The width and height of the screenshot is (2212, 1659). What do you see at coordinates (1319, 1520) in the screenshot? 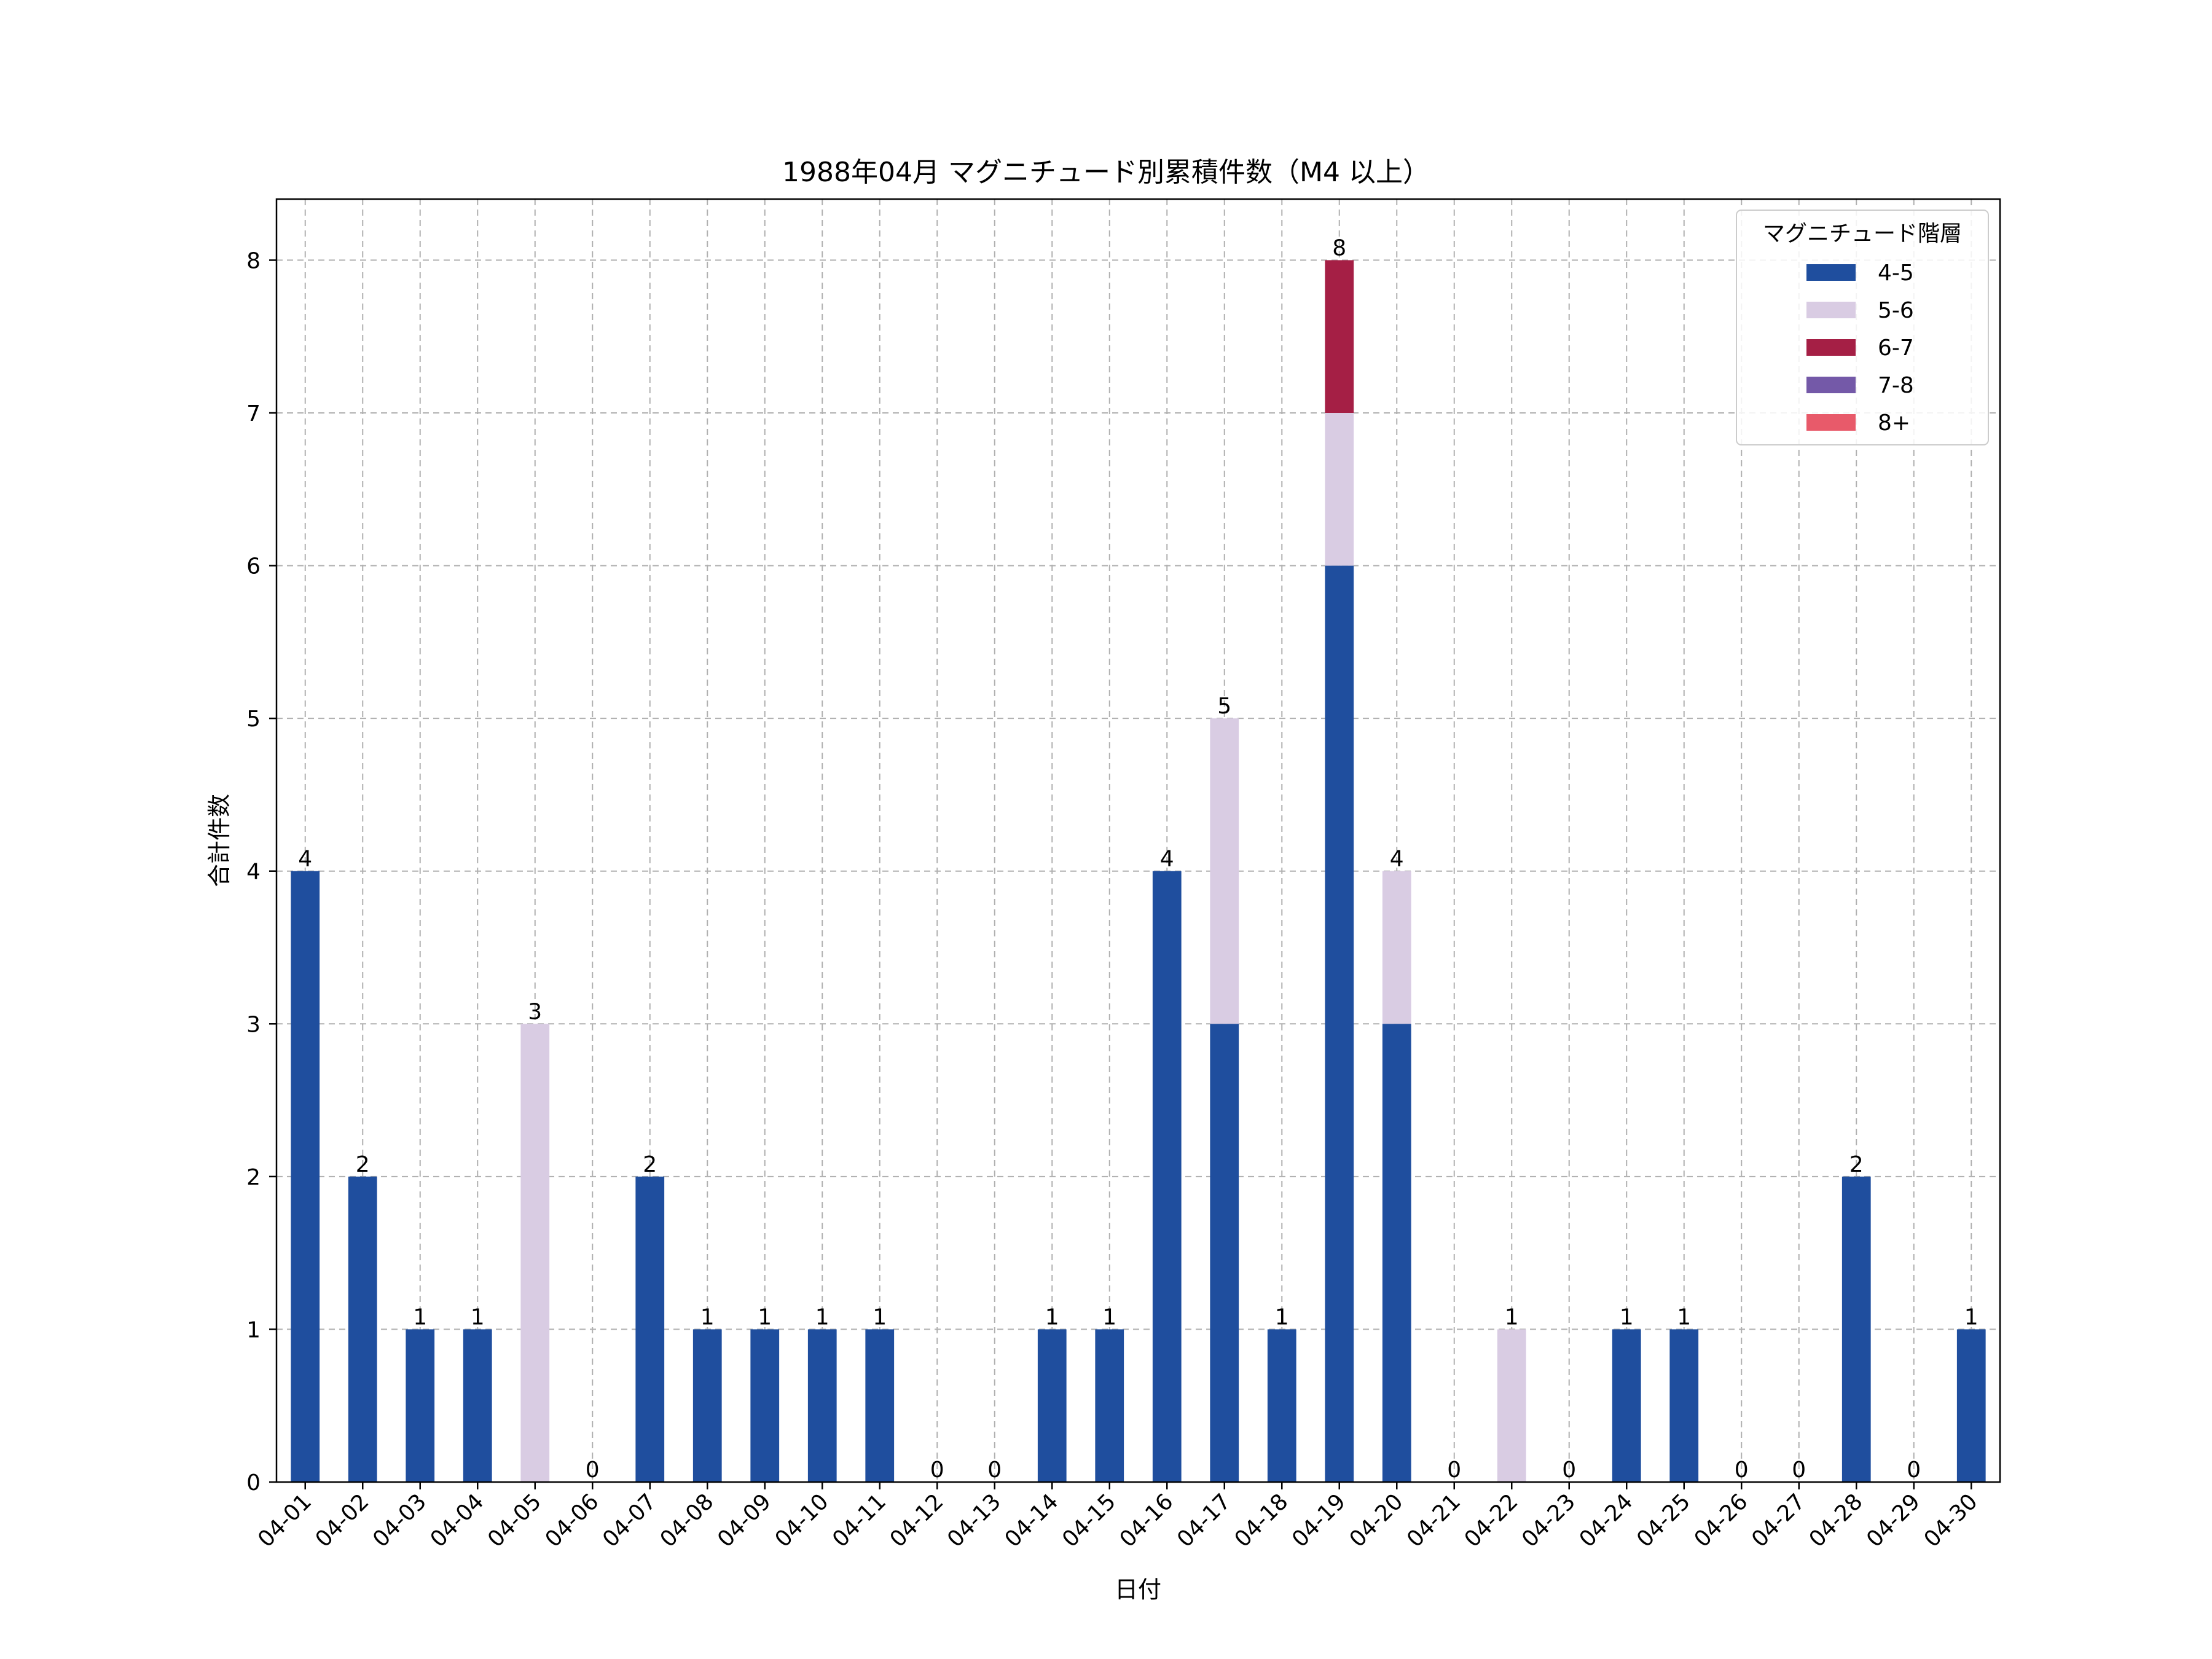
I see `x-tick-label: 04-19` at bounding box center [1319, 1520].